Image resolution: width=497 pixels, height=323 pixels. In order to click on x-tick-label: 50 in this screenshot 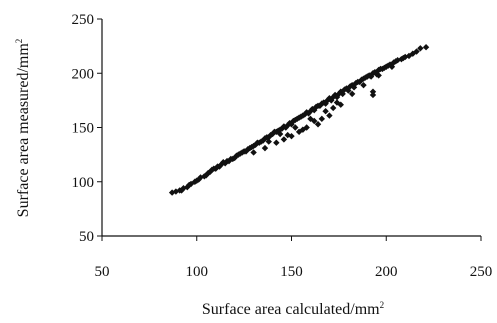, I will do `click(102, 272)`.